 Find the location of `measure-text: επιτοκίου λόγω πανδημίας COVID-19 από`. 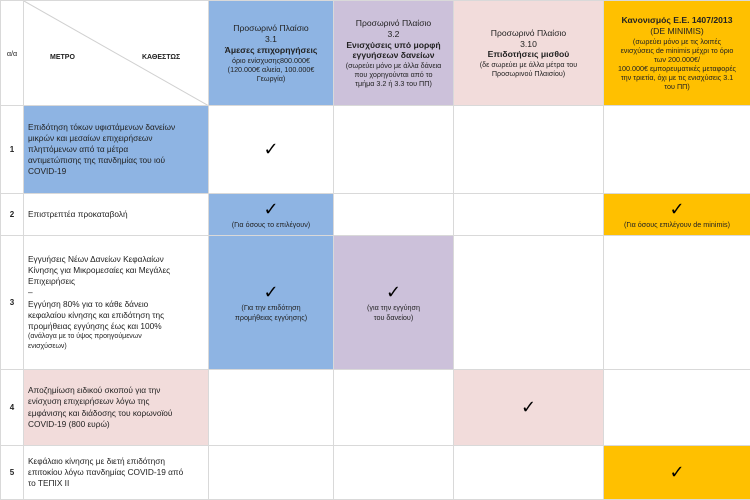

measure-text: επιτοκίου λόγω πανδημίας COVID-19 από is located at coordinates (116, 472).